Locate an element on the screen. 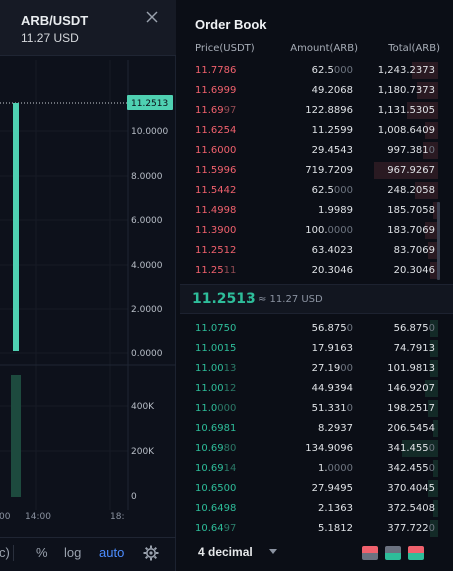 Image resolution: width=453 pixels, height=571 pixels. bid-row: 11.0013 27.1900 101.9813 is located at coordinates (309, 368).